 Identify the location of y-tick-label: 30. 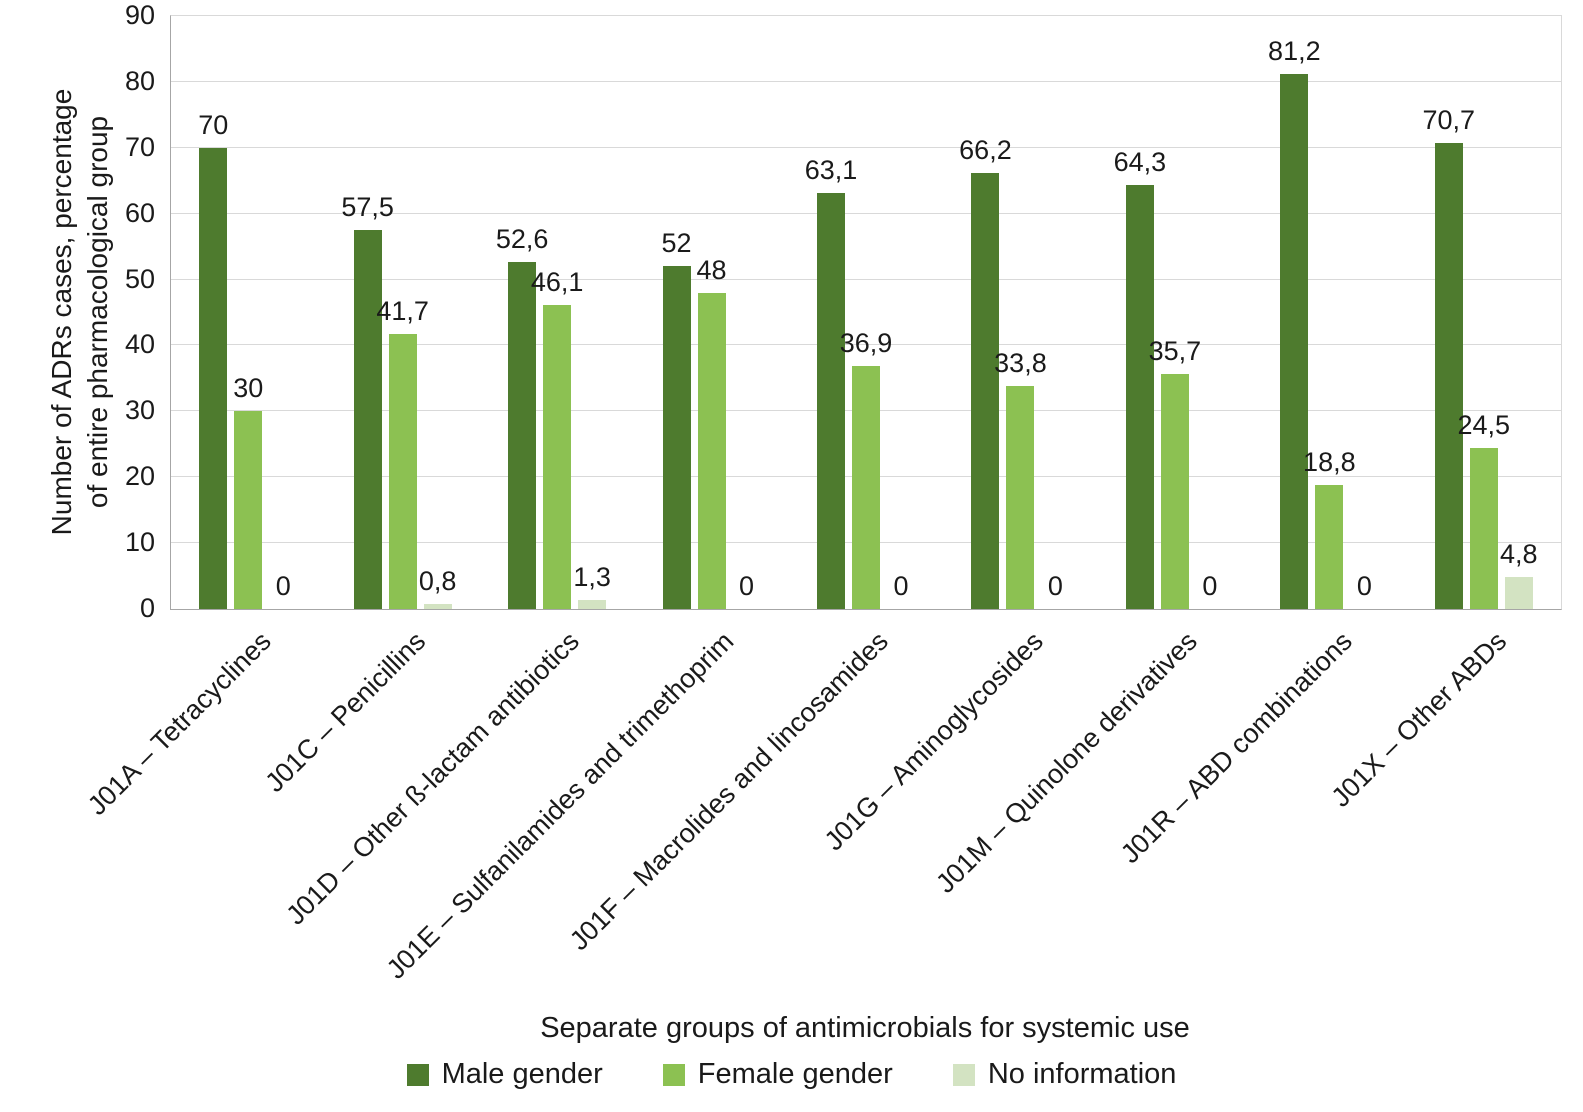
(139, 410).